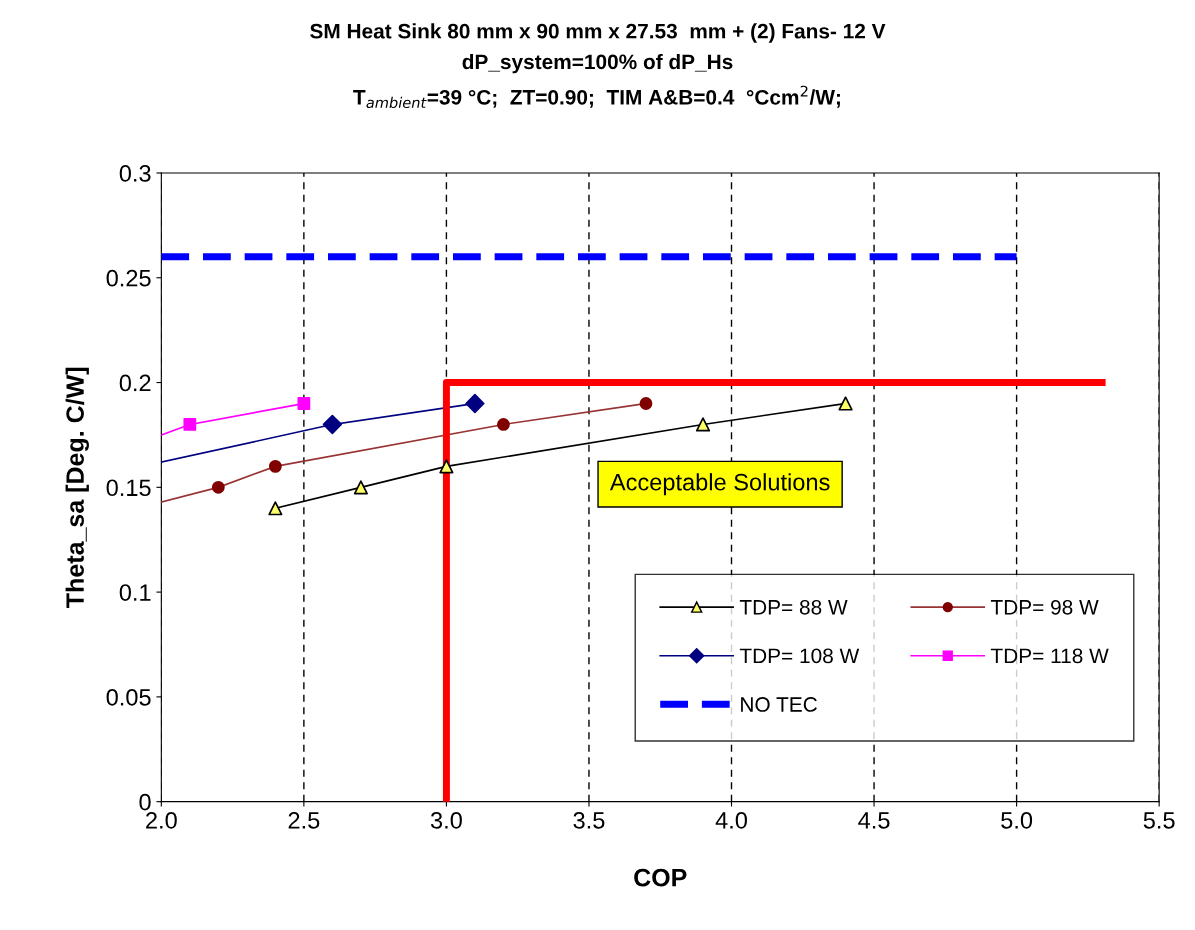 The width and height of the screenshot is (1195, 930). Describe the element at coordinates (1049, 656) in the screenshot. I see `legend-label: TDP= 118 W` at that location.